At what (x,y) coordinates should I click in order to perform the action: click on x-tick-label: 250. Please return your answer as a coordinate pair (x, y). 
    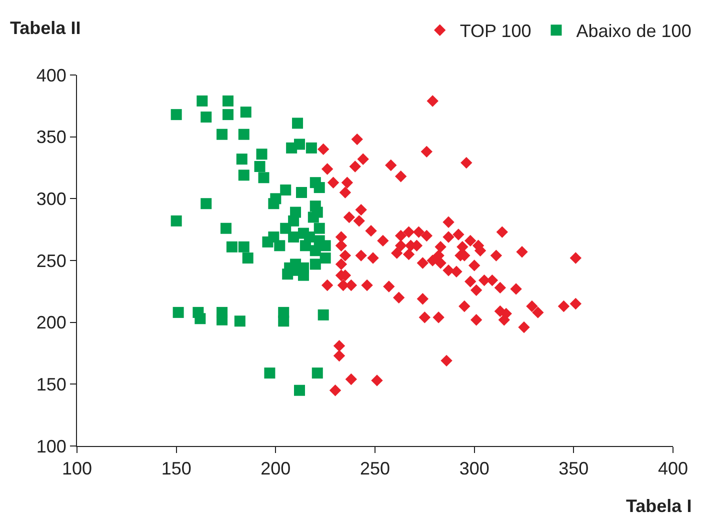
    Looking at the image, I should click on (375, 468).